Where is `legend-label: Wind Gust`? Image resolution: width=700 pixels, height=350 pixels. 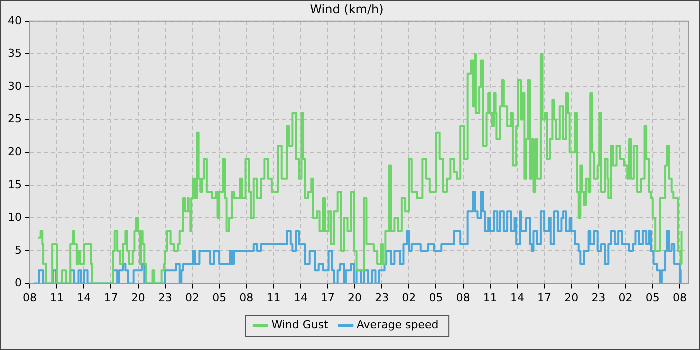 legend-label: Wind Gust is located at coordinates (301, 325).